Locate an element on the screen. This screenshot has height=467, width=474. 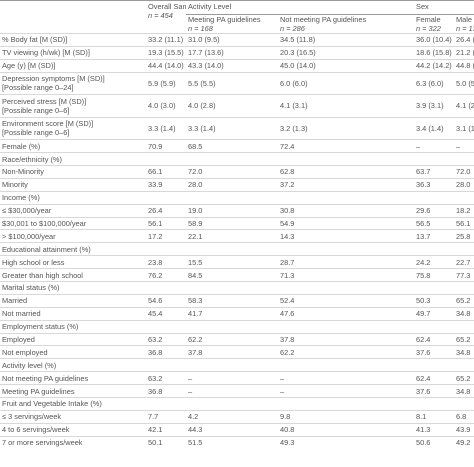
row-label-text: TV viewing (h/wk) [M (SD)] is located at coordinates (46, 53).